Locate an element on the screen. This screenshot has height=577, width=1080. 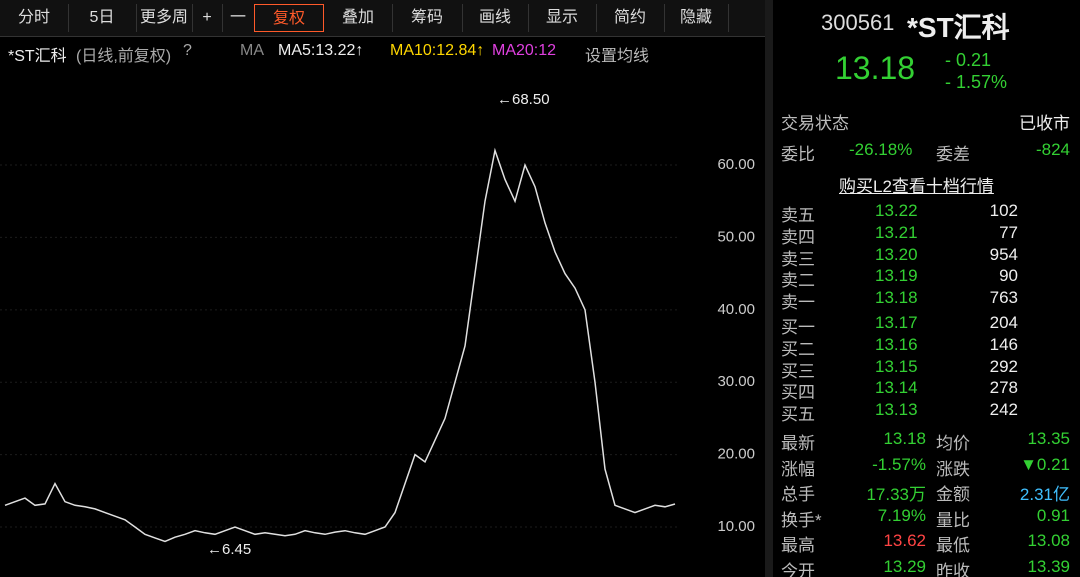
legend-name: *ST汇科 is located at coordinates (37, 56).